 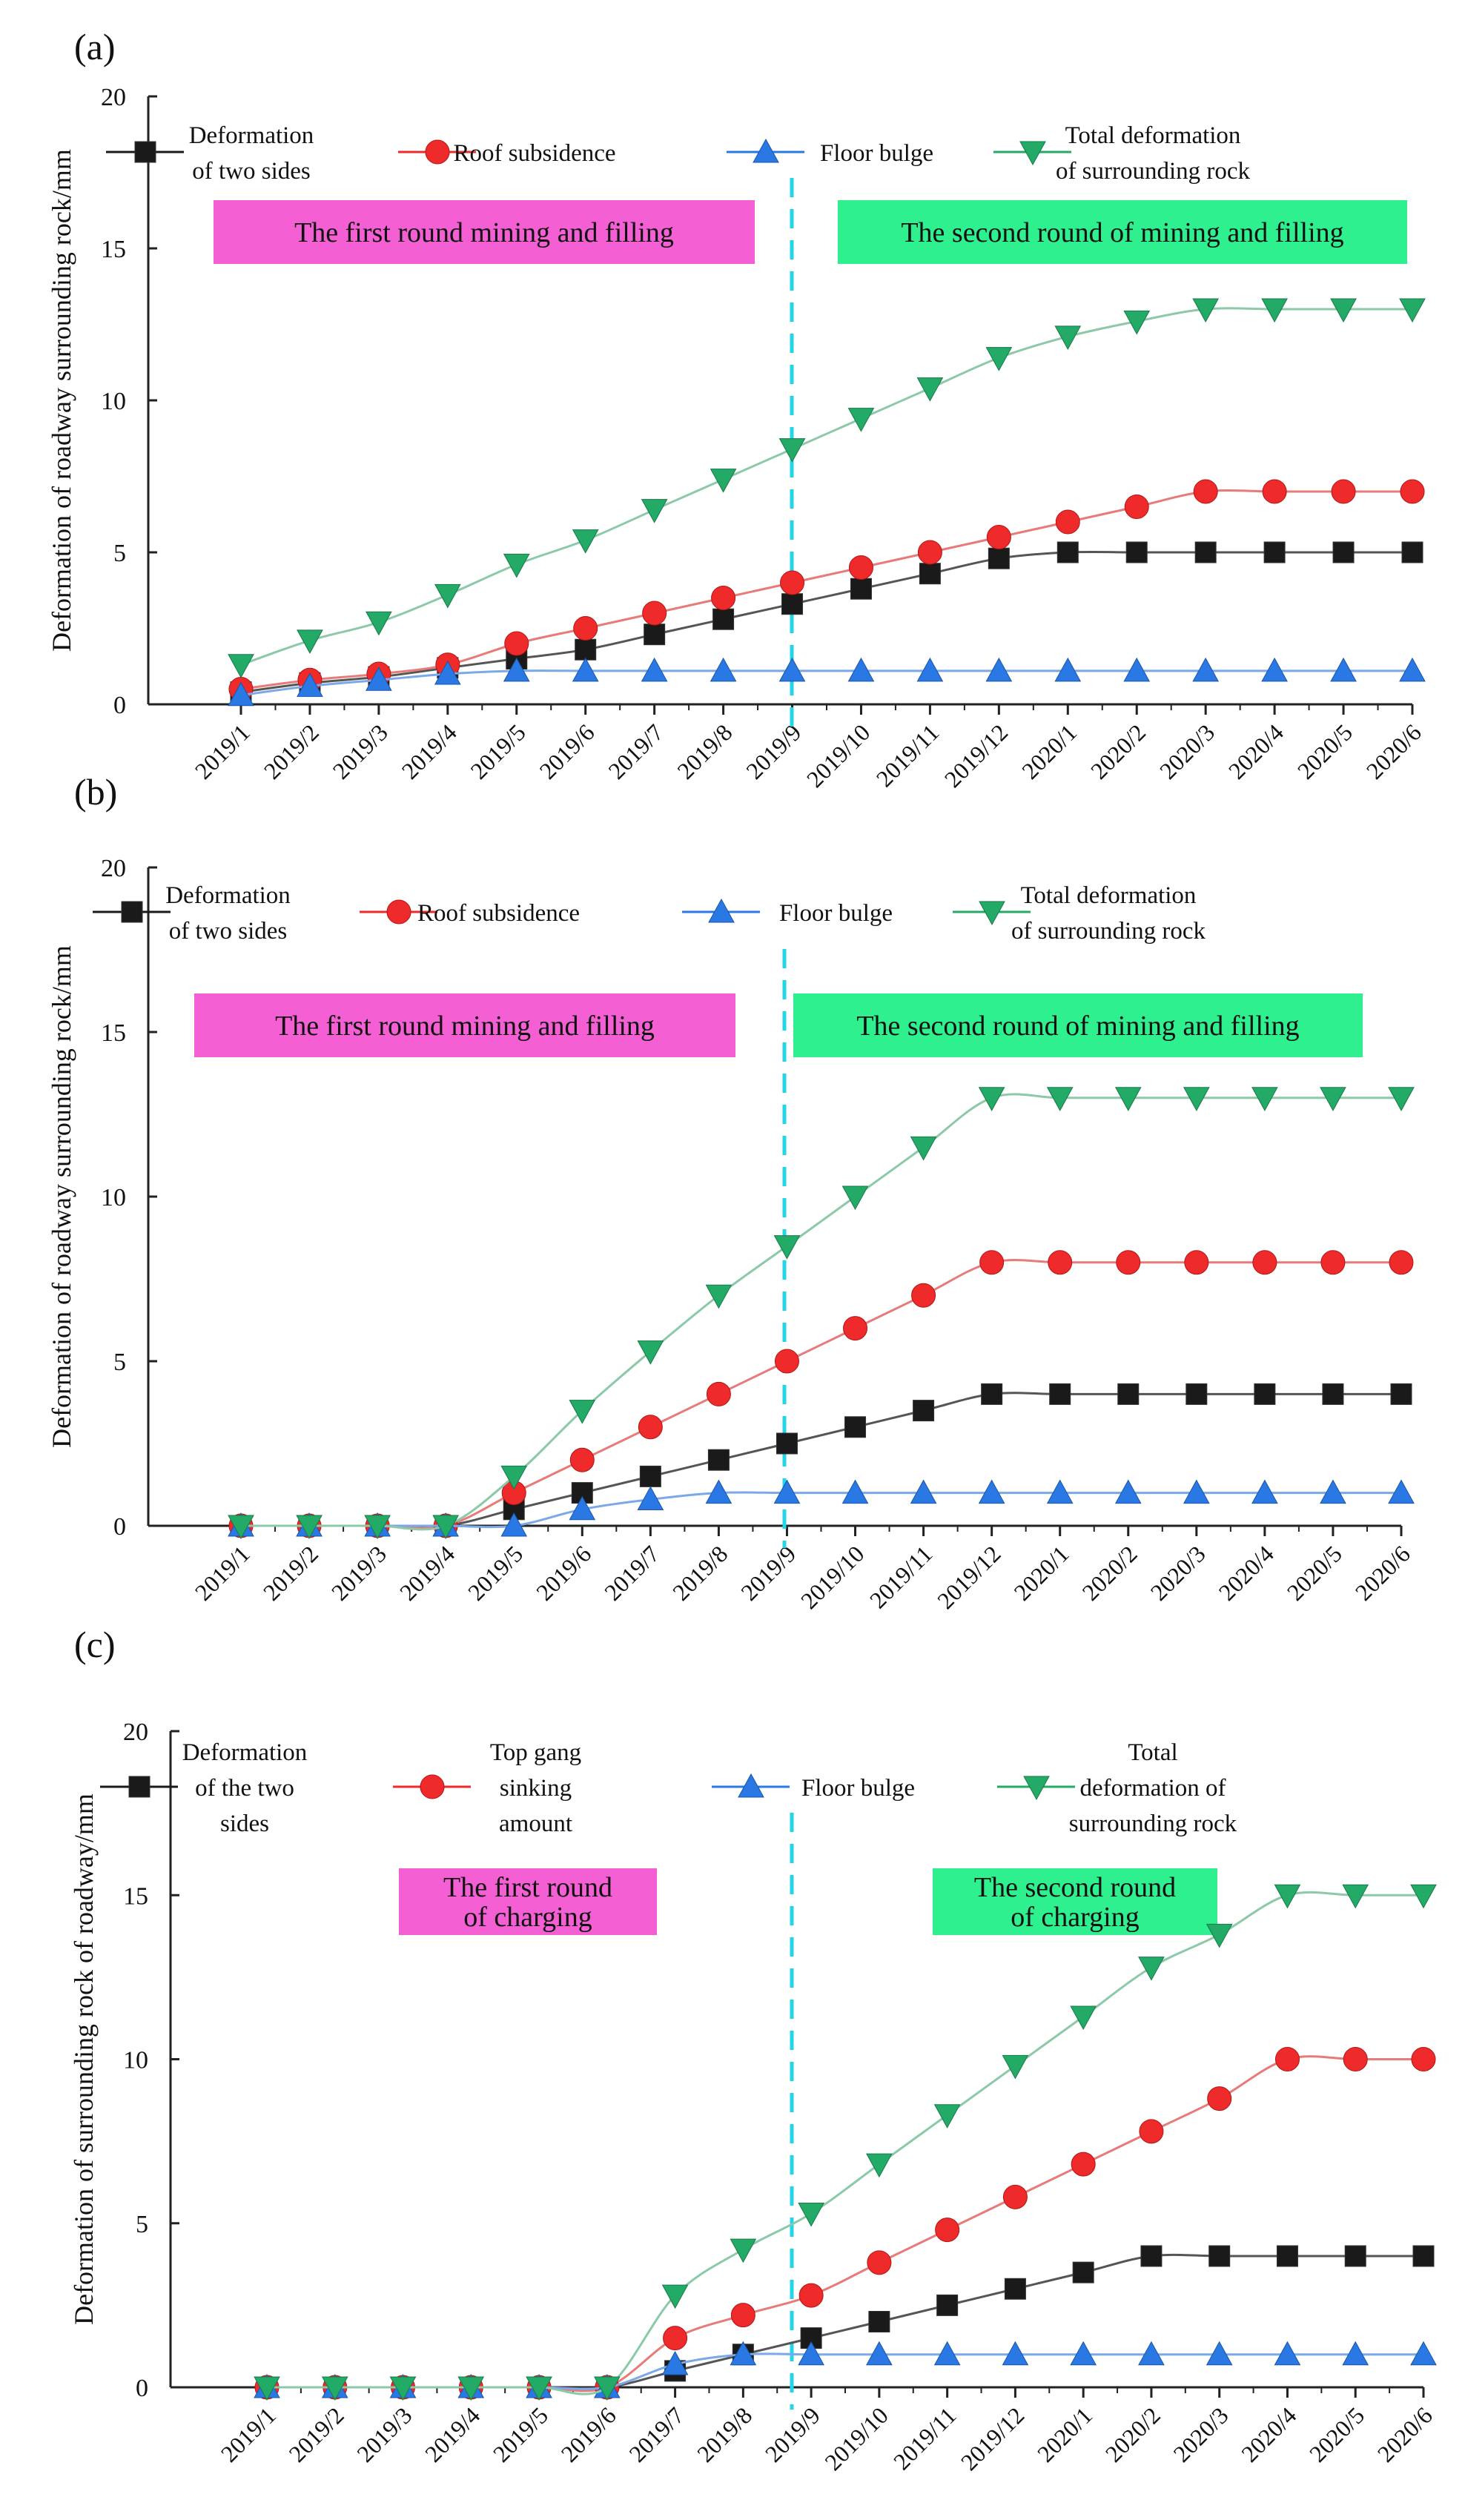 I want to click on legend-label: amount, so click(x=535, y=1823).